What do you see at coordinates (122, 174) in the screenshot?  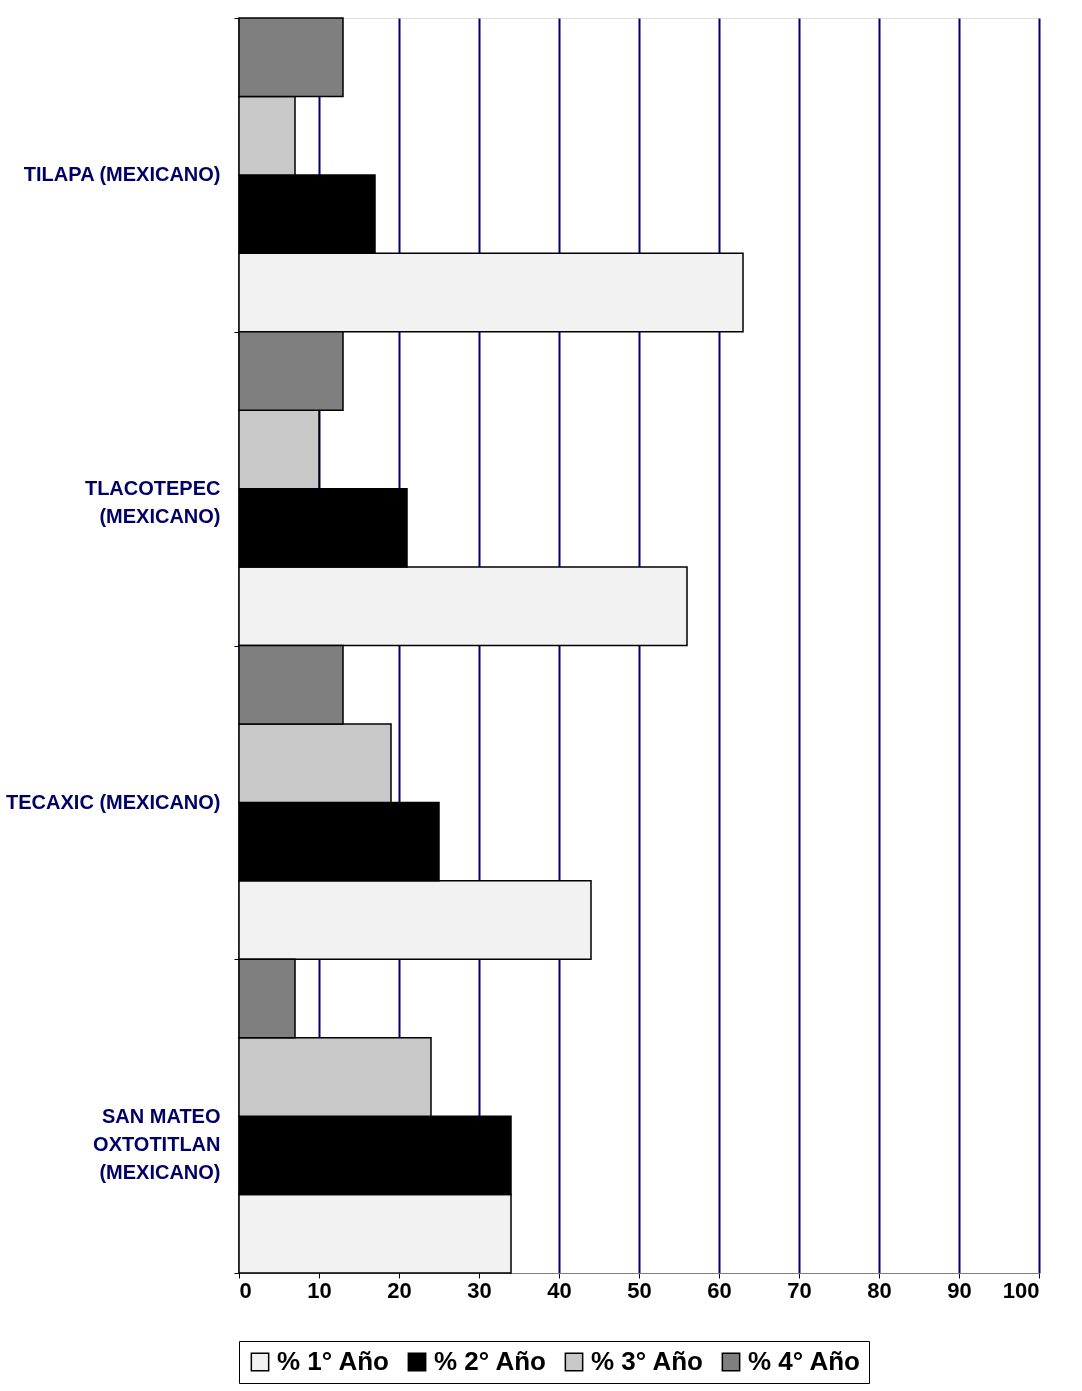 I see `y-tick-label: TILAPA (MEXICANO)` at bounding box center [122, 174].